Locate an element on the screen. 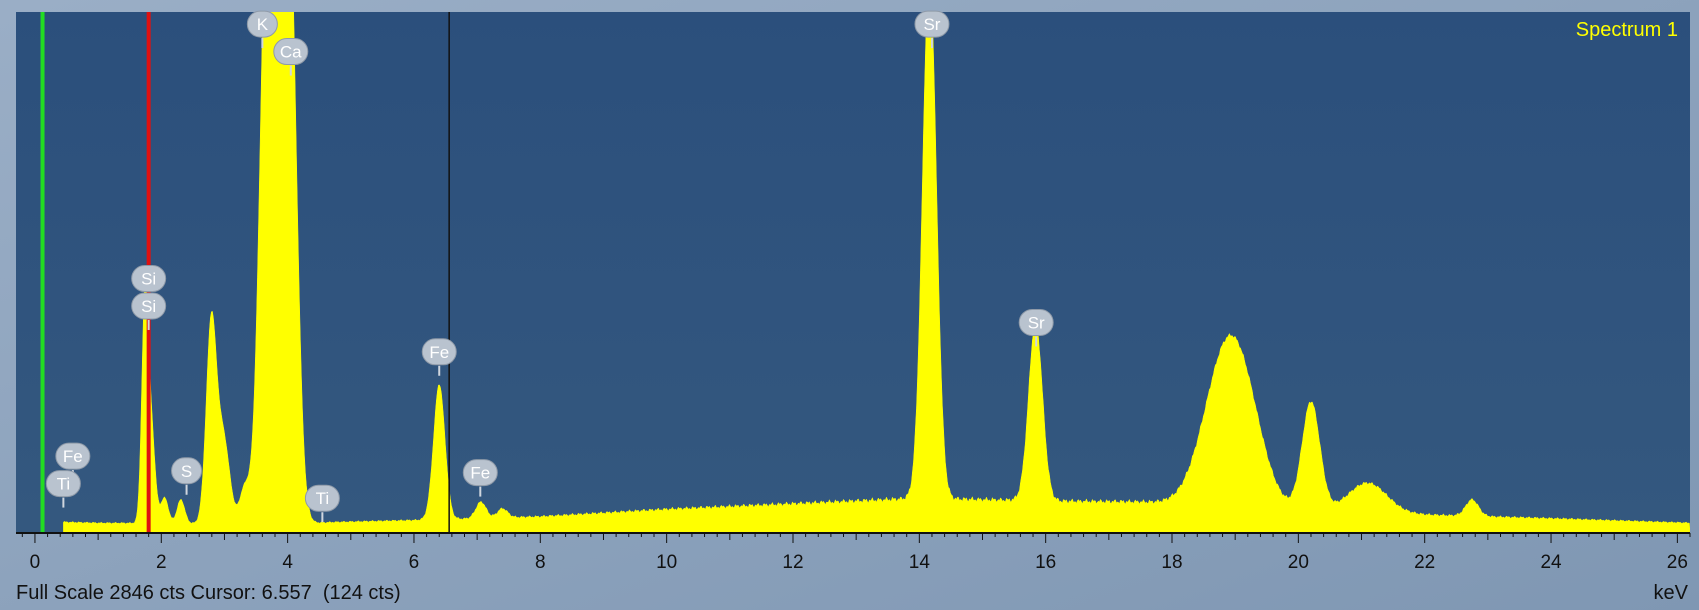 The width and height of the screenshot is (1699, 610). element-label-ca: Ca is located at coordinates (291, 57).